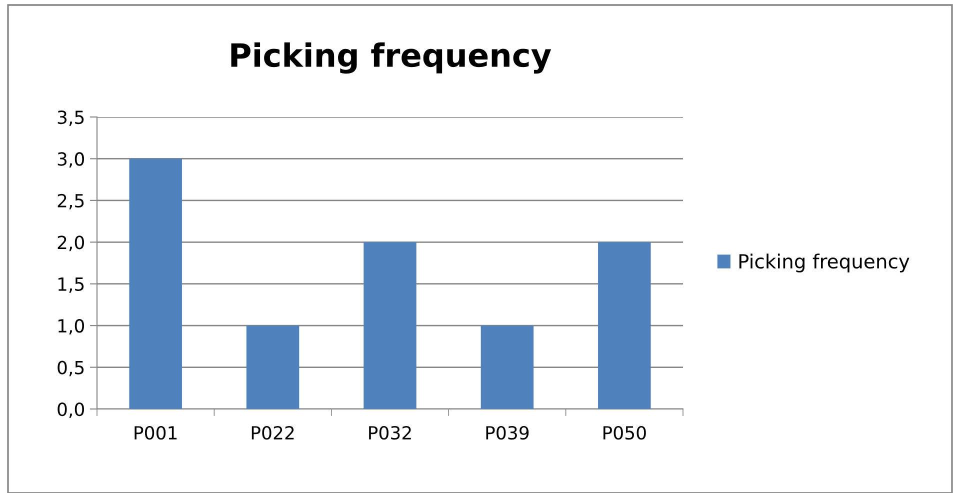 The image size is (953, 493). I want to click on y-tick-label: 3,0, so click(71, 160).